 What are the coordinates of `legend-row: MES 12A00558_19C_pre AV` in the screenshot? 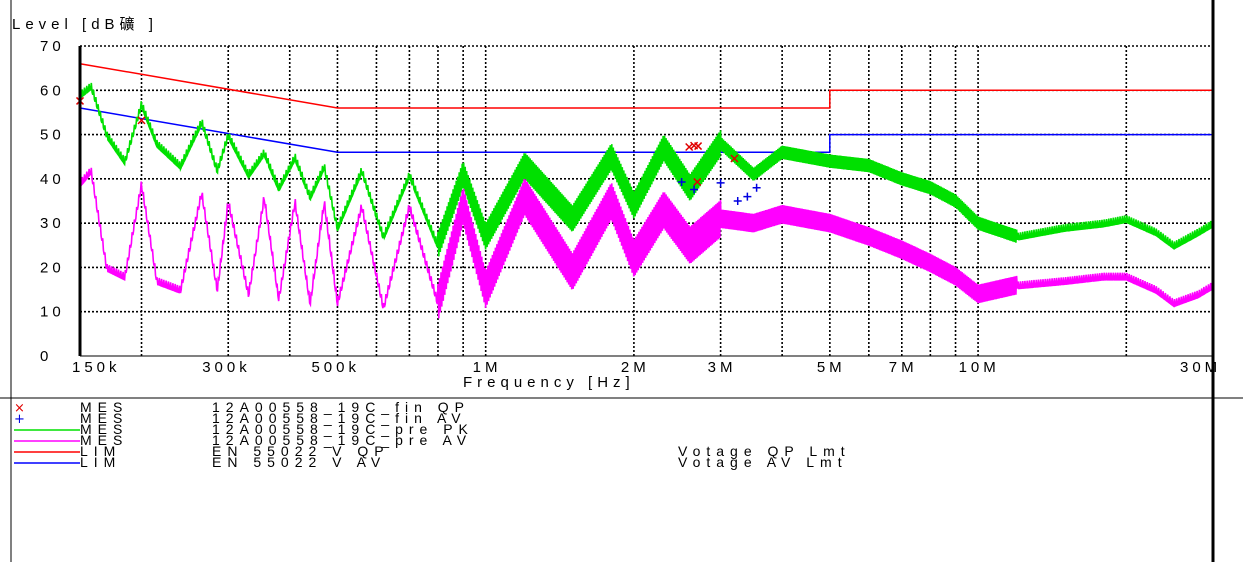 It's located at (243, 440).